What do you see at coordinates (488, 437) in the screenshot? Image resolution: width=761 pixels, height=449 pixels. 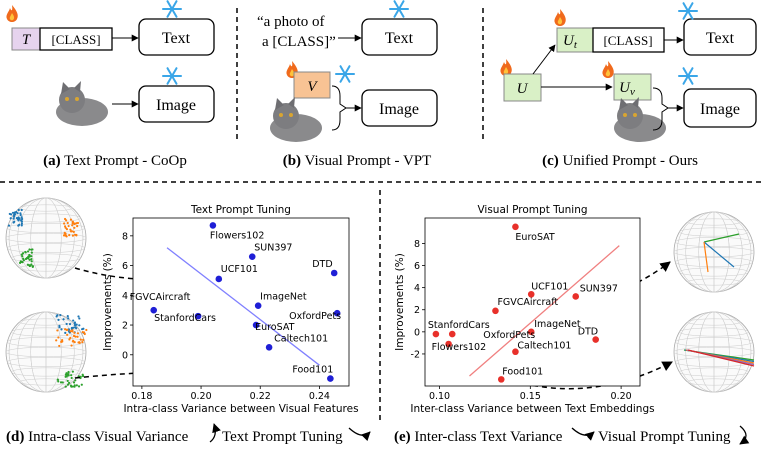 I see `caption-text: Inter-class Text Variance` at bounding box center [488, 437].